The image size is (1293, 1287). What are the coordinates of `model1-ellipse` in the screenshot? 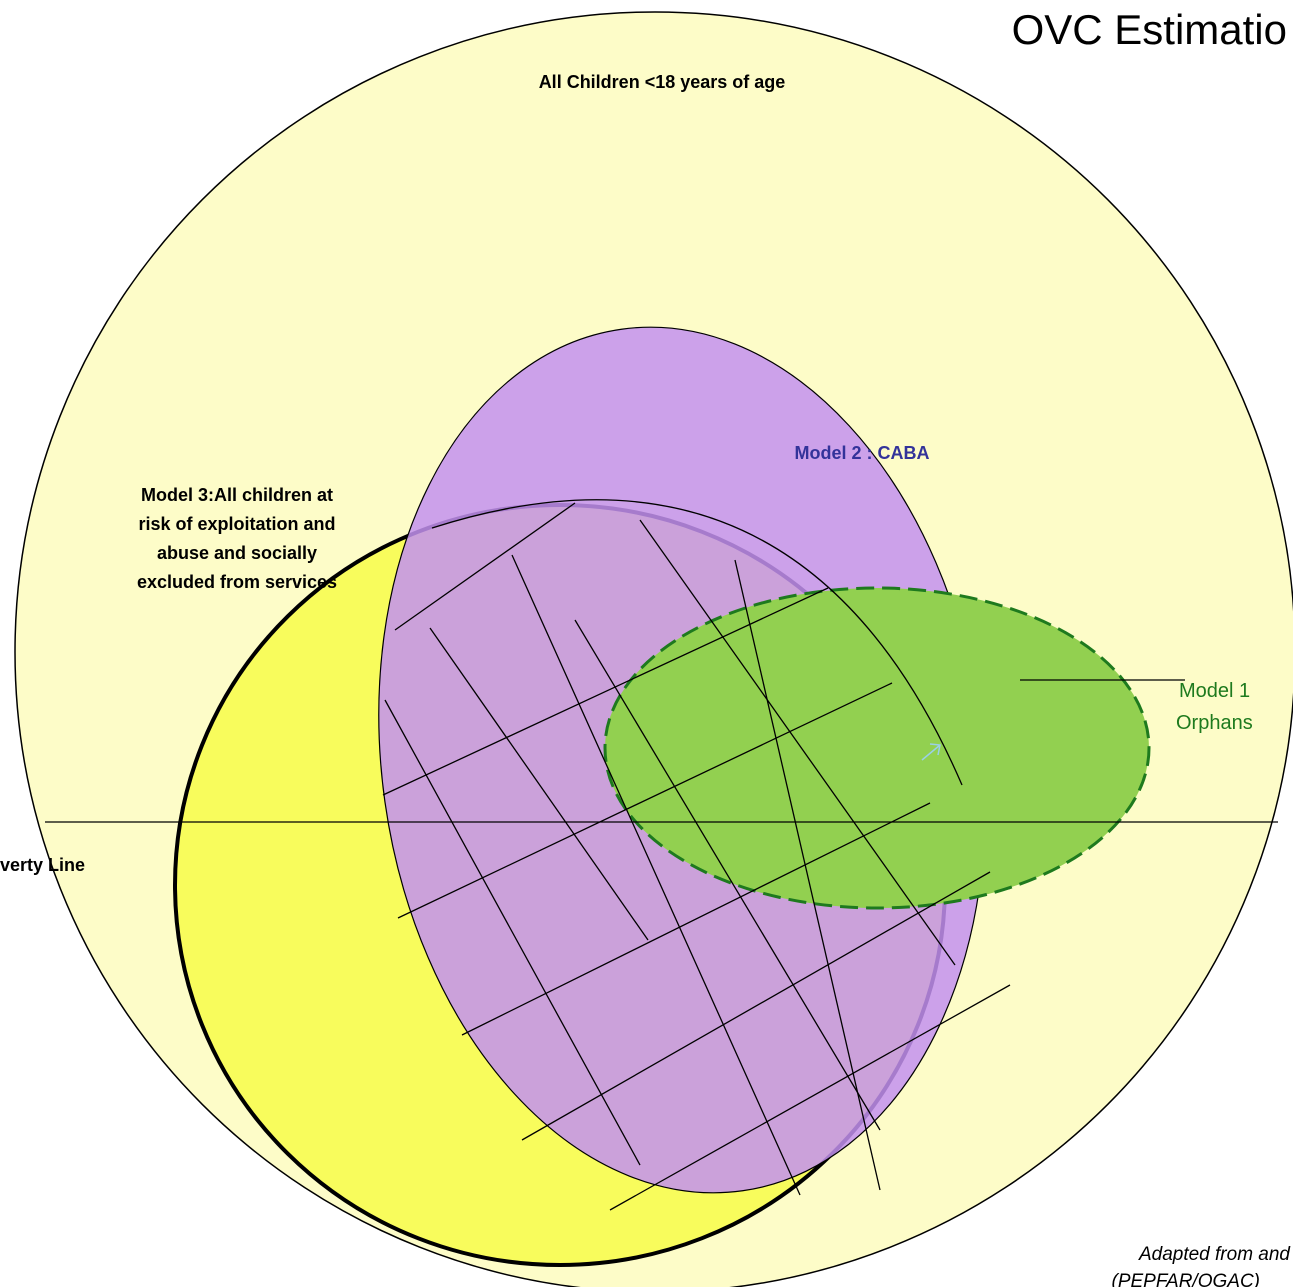 It's located at (877, 748).